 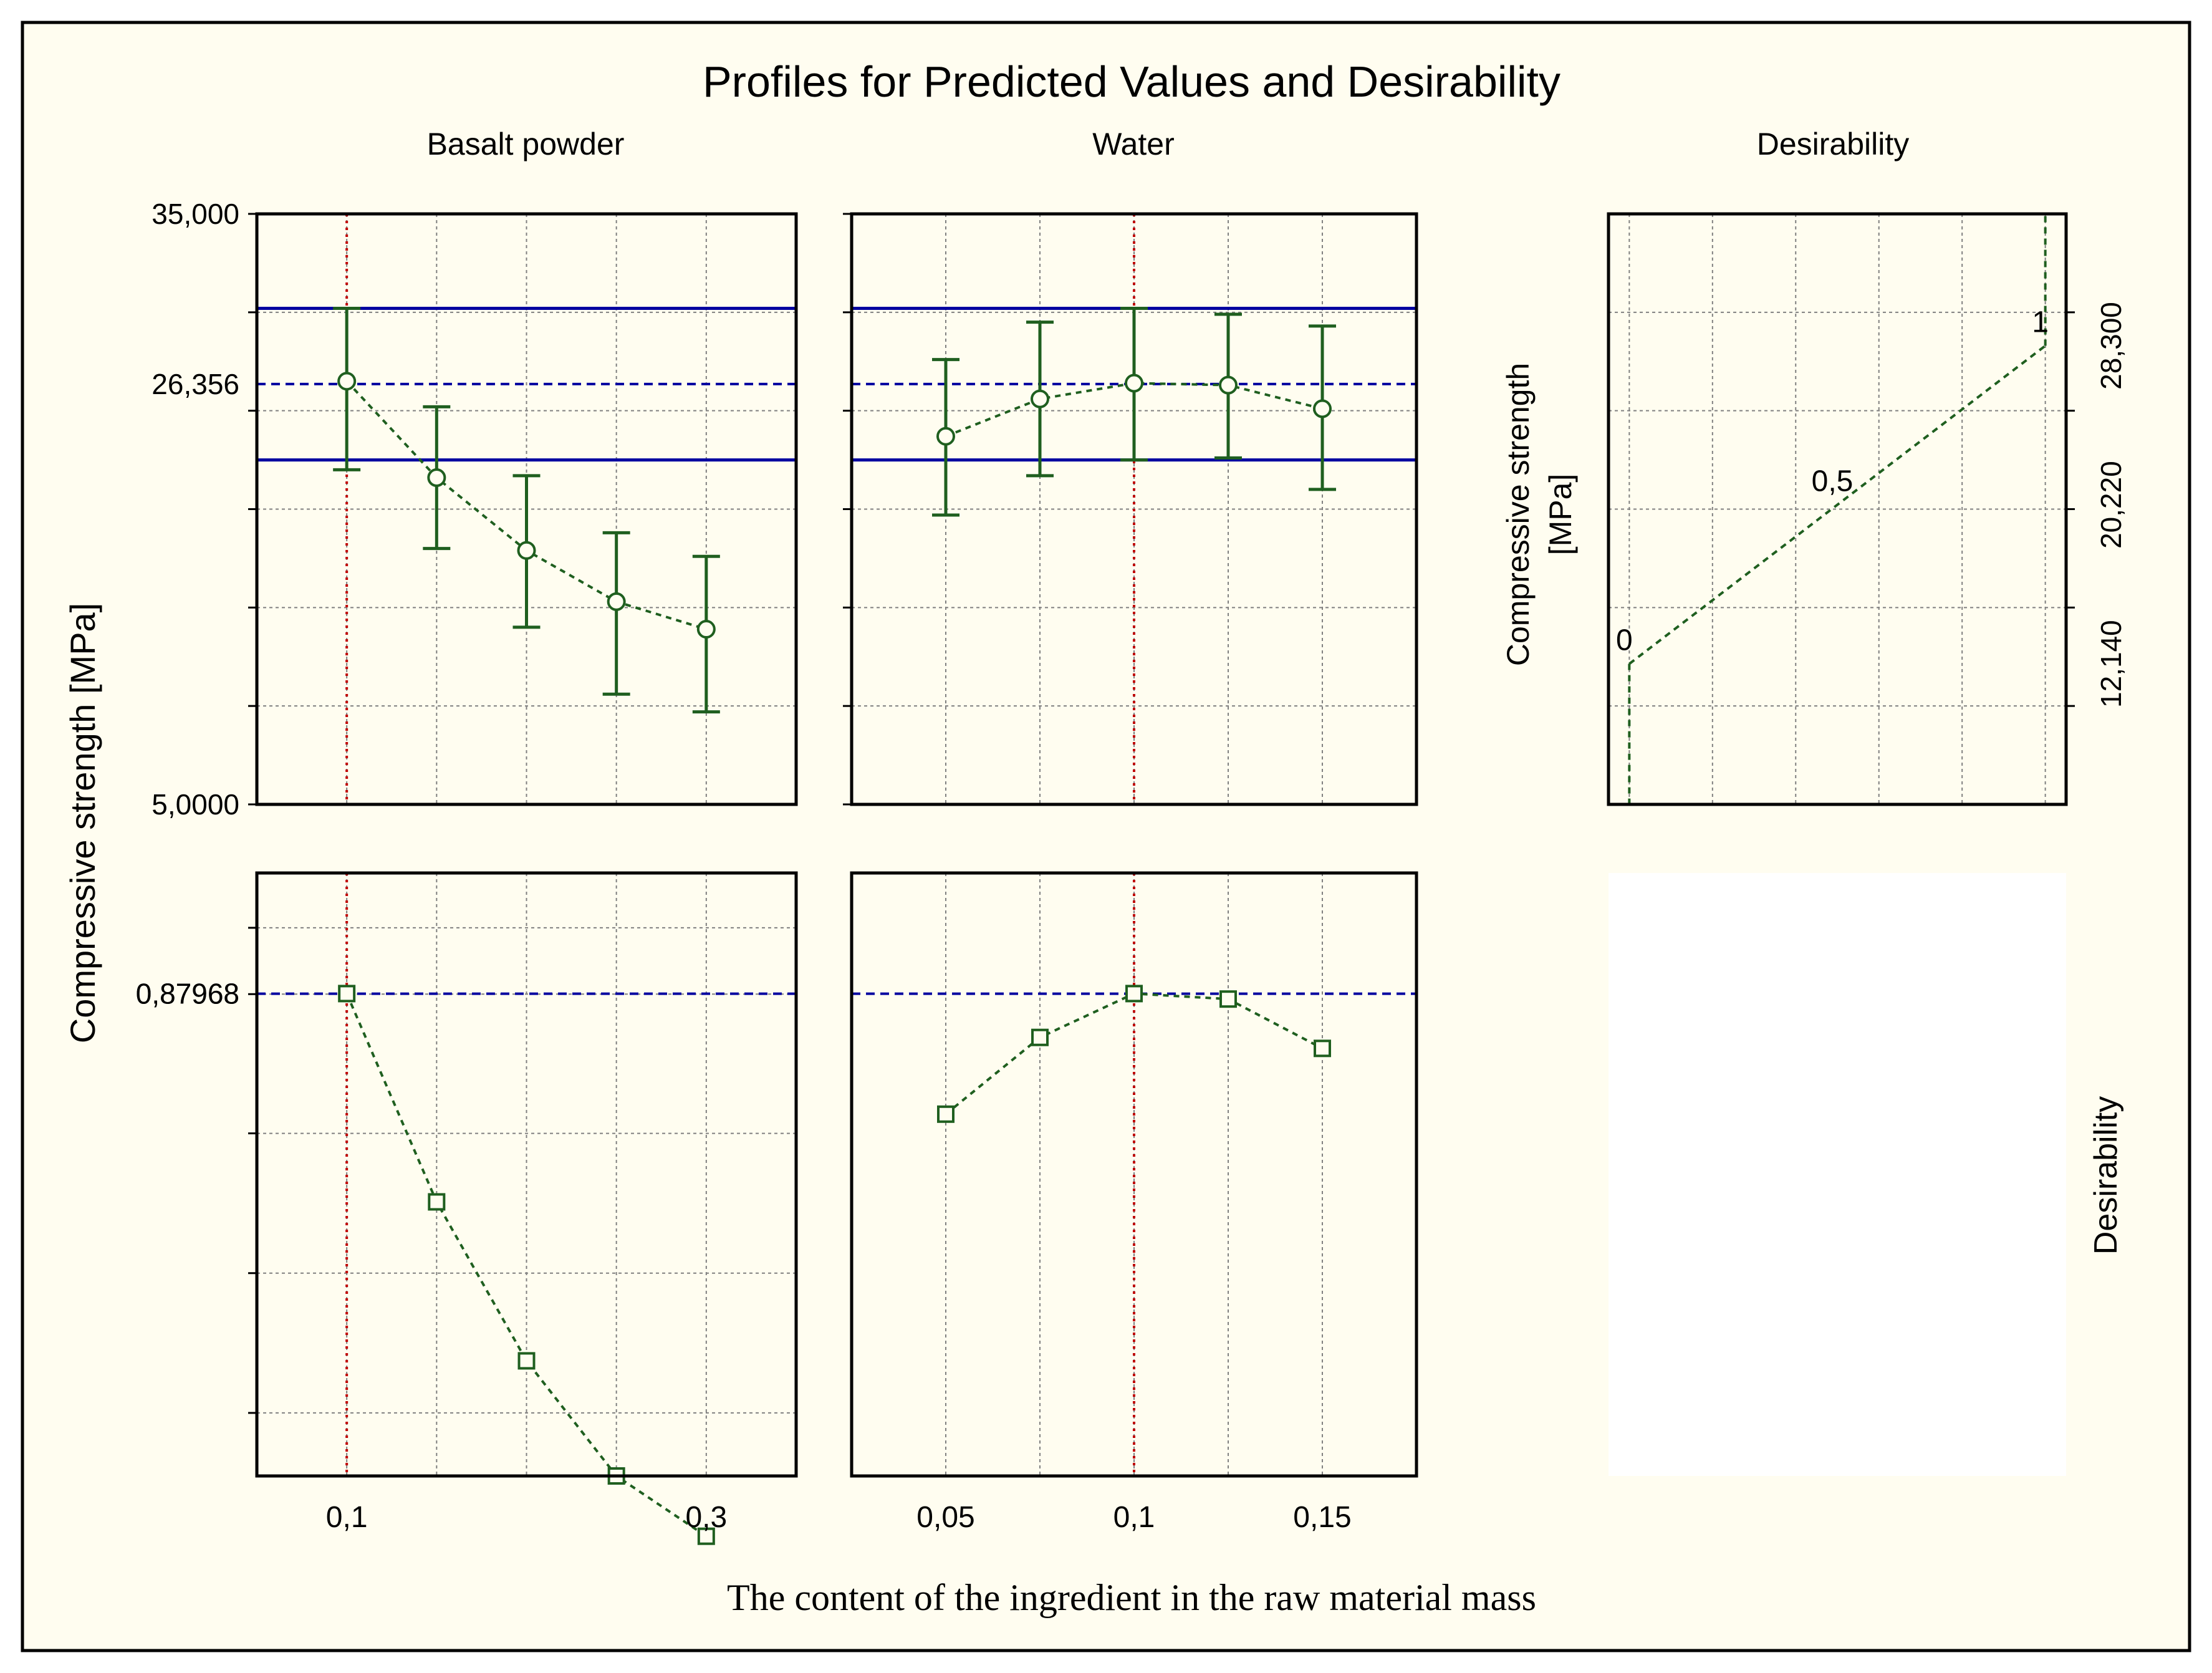 I want to click on column-header-desirability: Desirability, so click(x=1834, y=144).